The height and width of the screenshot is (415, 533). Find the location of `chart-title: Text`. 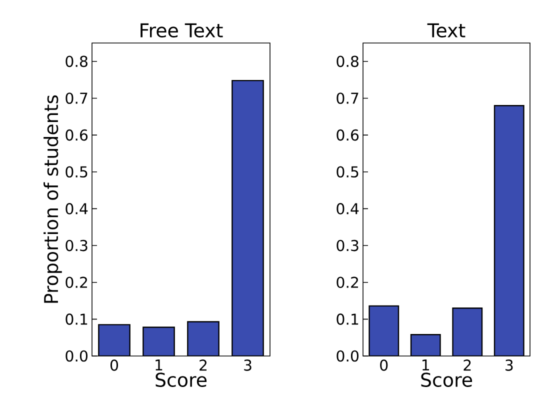

chart-title: Text is located at coordinates (446, 30).